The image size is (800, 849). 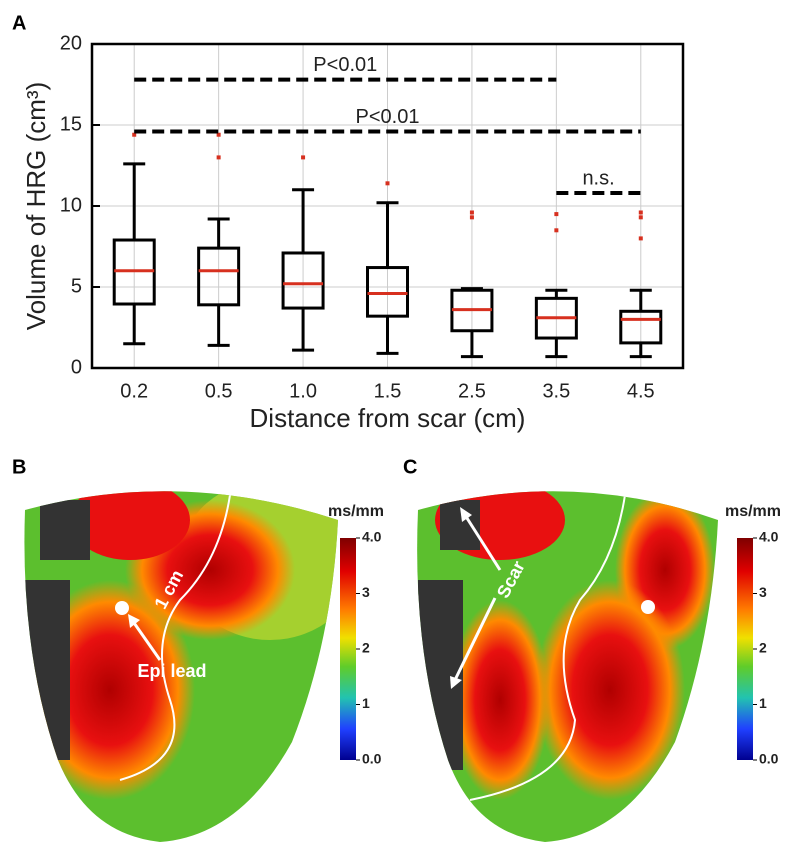 I want to click on y-tick-label: 5, so click(x=76, y=286).